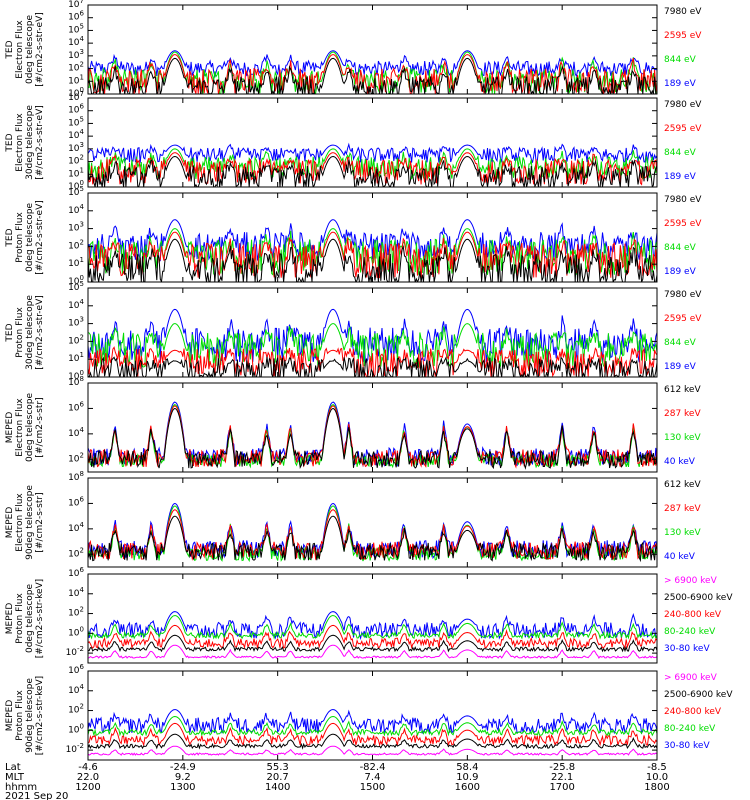  Describe the element at coordinates (683, 105) in the screenshot. I see `legend-entry: 7980 eV` at that location.